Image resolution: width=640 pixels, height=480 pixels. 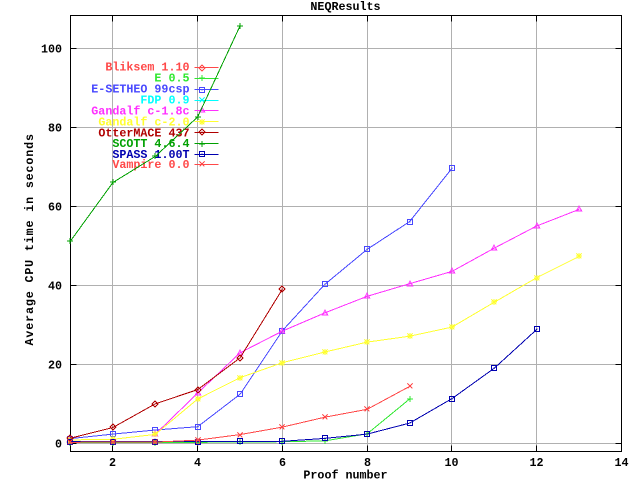 I want to click on svg-text: 80, so click(x=55, y=129).